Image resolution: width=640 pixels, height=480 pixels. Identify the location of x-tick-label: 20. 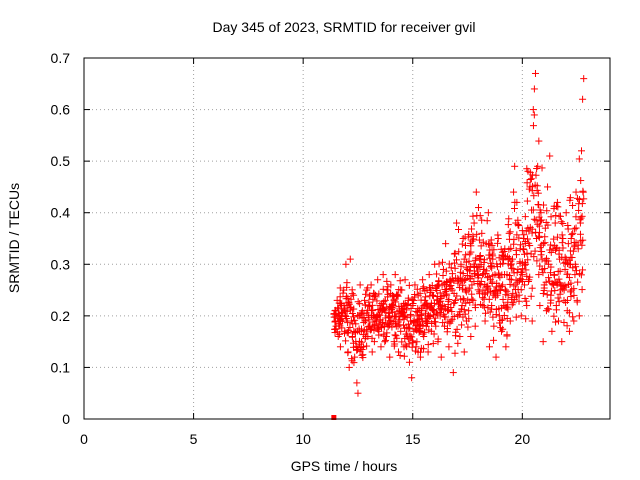
(523, 439).